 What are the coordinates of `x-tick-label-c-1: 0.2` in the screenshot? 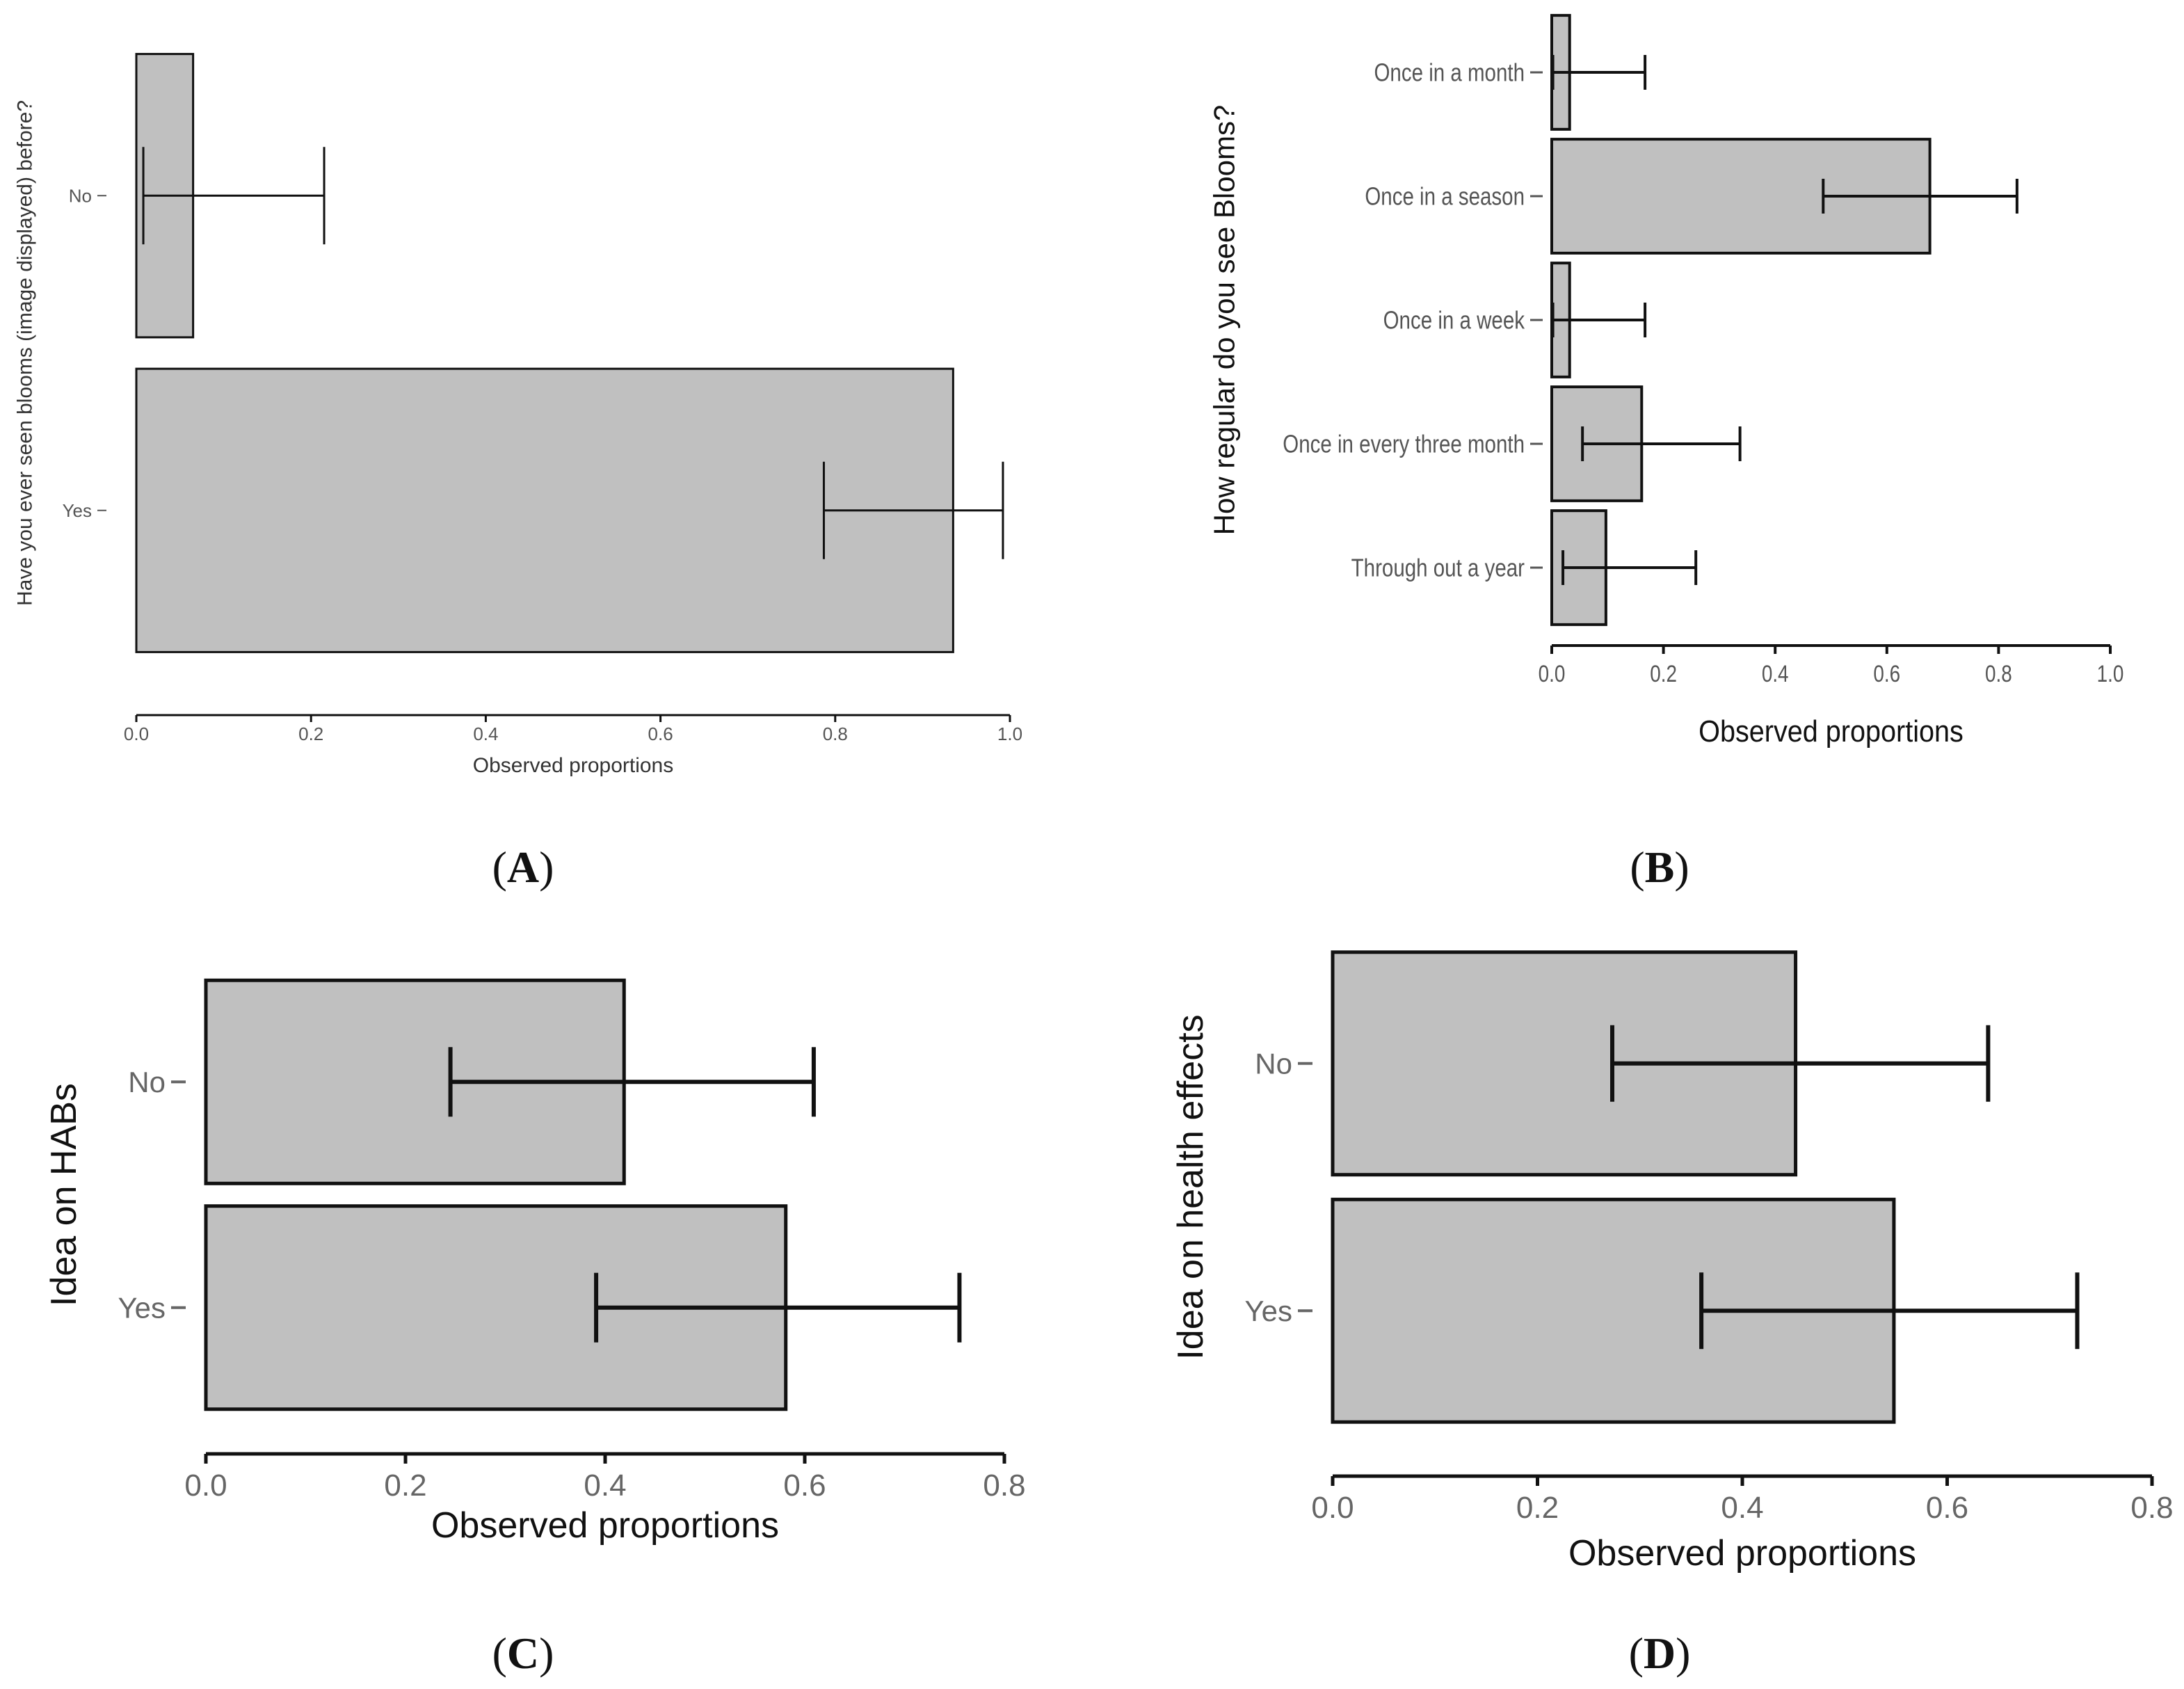 It's located at (405, 1485).